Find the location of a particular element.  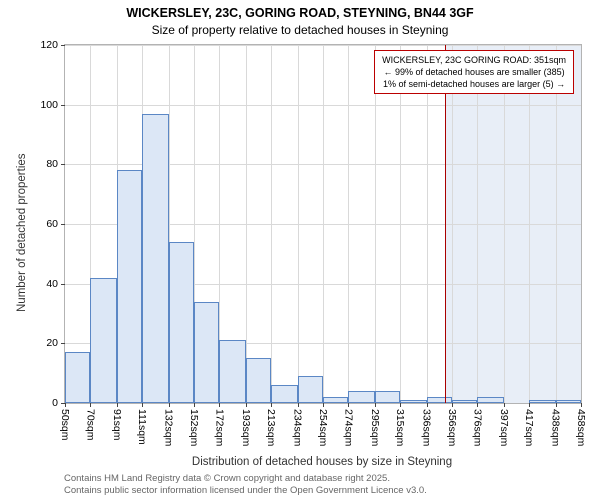

y-tick-label: 100 is located at coordinates (49, 104).